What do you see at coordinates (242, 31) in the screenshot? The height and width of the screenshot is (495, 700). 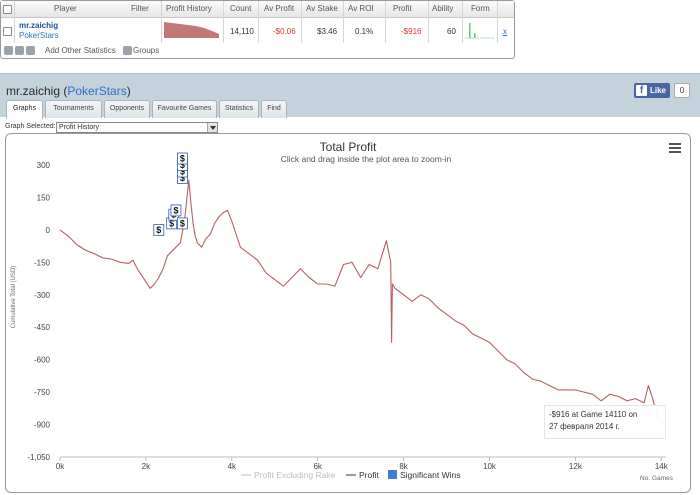 I see `count-value: 14,110` at bounding box center [242, 31].